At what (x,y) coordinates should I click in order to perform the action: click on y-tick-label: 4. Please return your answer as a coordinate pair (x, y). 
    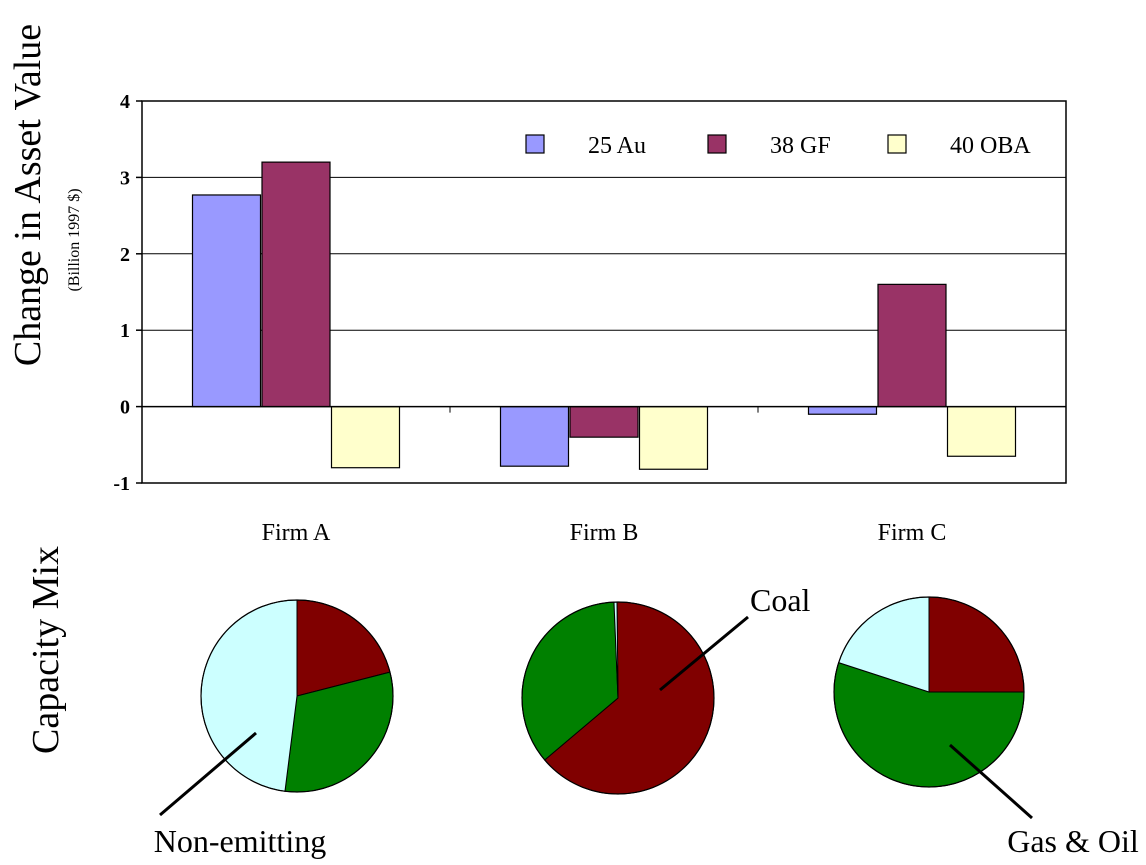
    Looking at the image, I should click on (125, 102).